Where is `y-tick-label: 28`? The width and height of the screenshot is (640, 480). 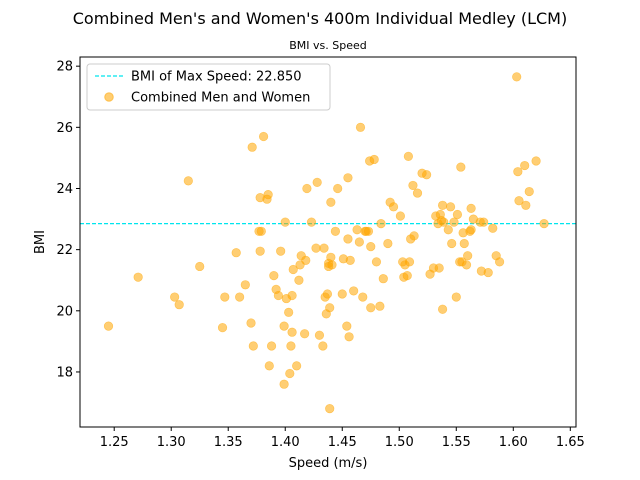
y-tick-label: 28 is located at coordinates (64, 67).